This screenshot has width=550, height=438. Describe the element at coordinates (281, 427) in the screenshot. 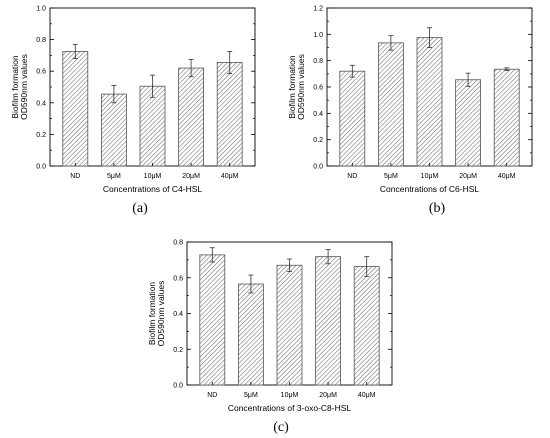

I see `panel-c-label: (c)` at that location.